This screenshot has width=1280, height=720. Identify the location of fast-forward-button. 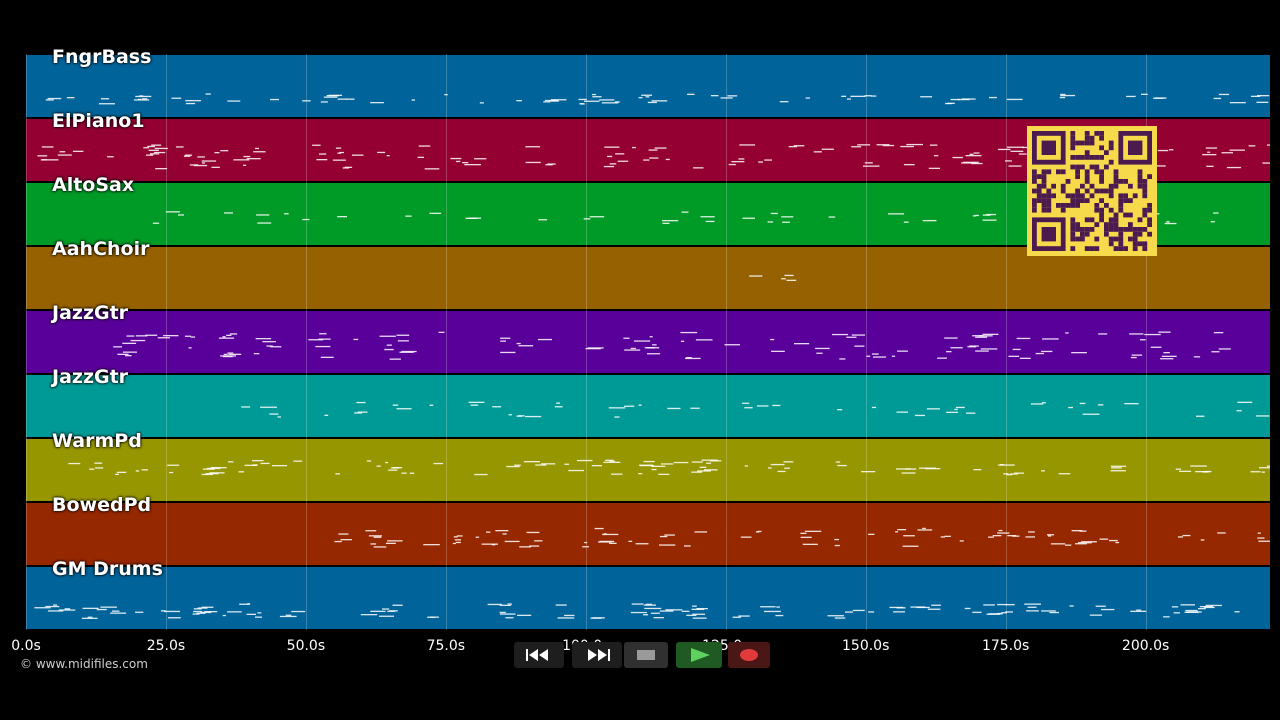
(597, 655).